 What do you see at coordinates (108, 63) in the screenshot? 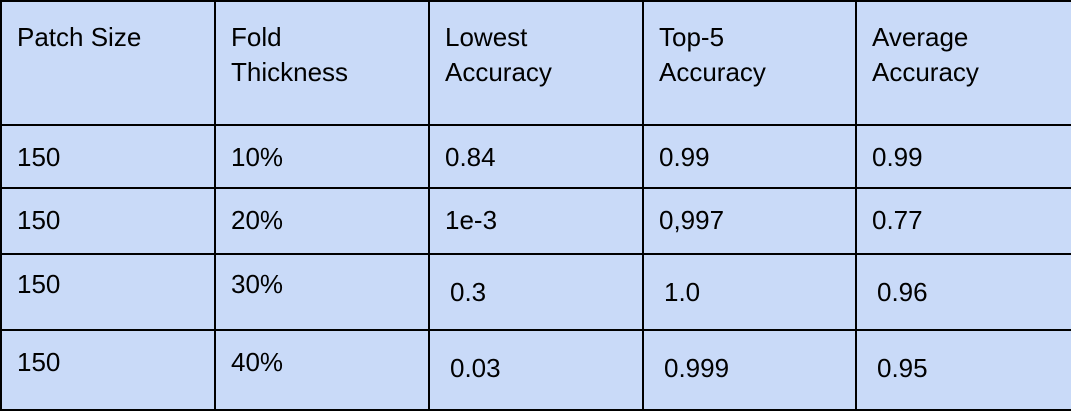
I see `header-patch-size: Patch Size` at bounding box center [108, 63].